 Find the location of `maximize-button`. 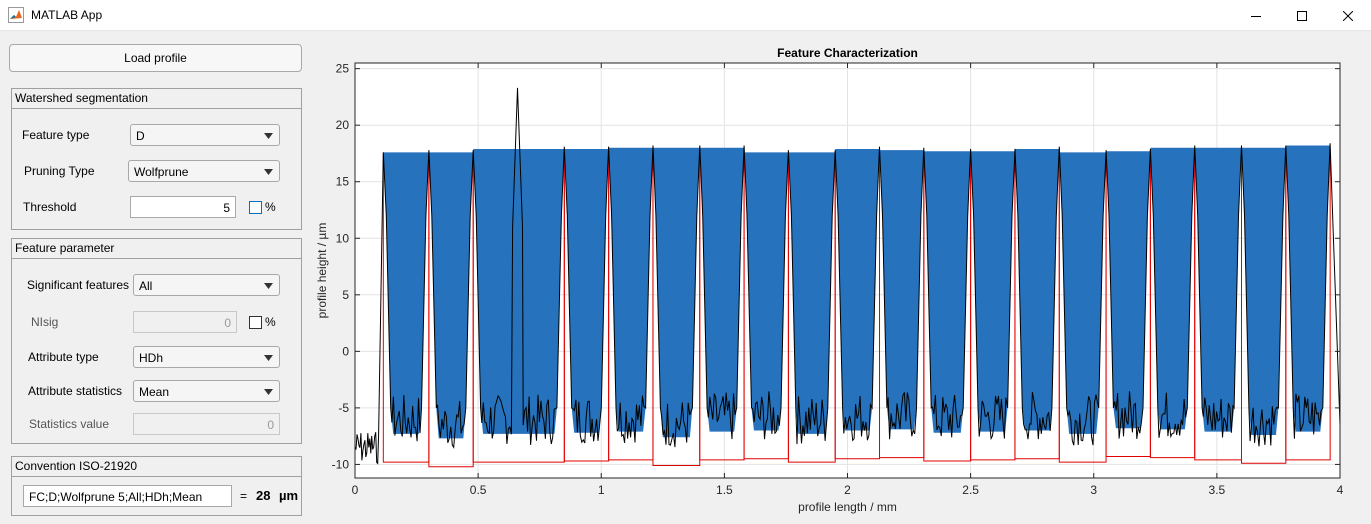

maximize-button is located at coordinates (1302, 15).